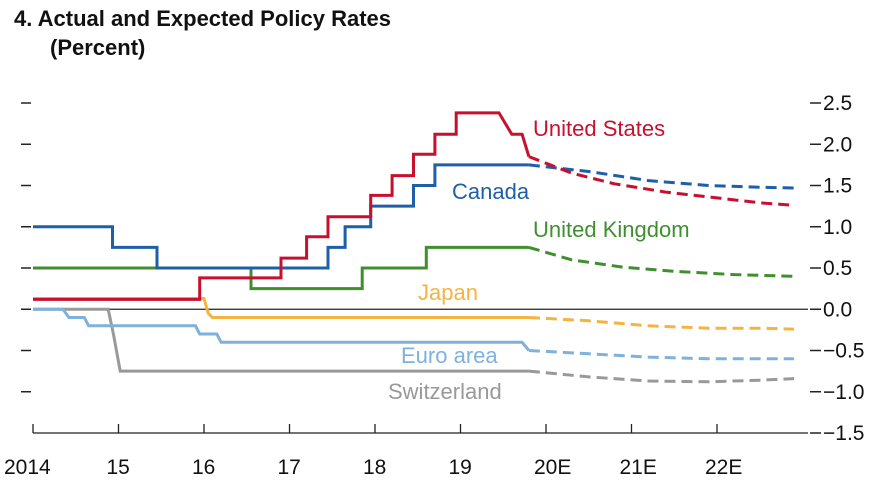 The image size is (877, 489). What do you see at coordinates (281, 268) in the screenshot?
I see `united-kingdom-actual-line` at bounding box center [281, 268].